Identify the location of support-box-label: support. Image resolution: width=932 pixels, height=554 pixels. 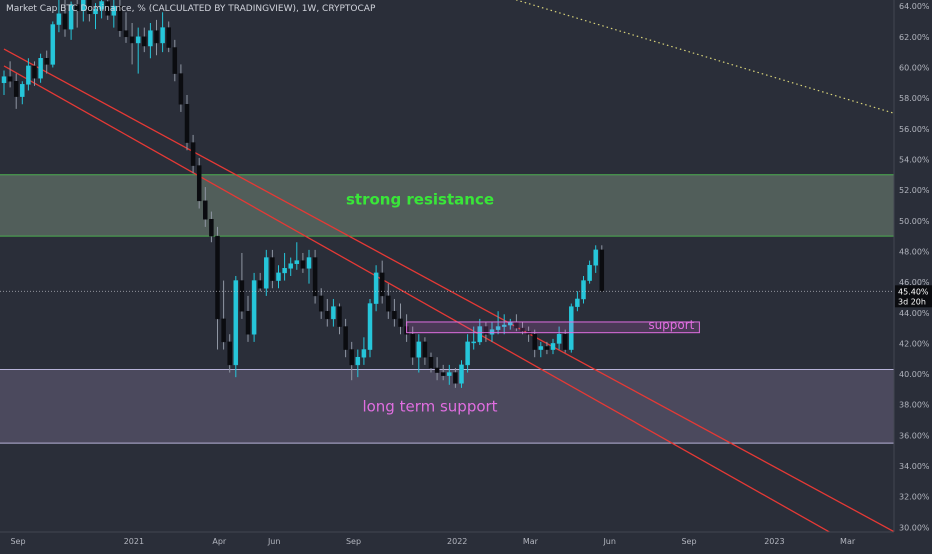
(671, 325).